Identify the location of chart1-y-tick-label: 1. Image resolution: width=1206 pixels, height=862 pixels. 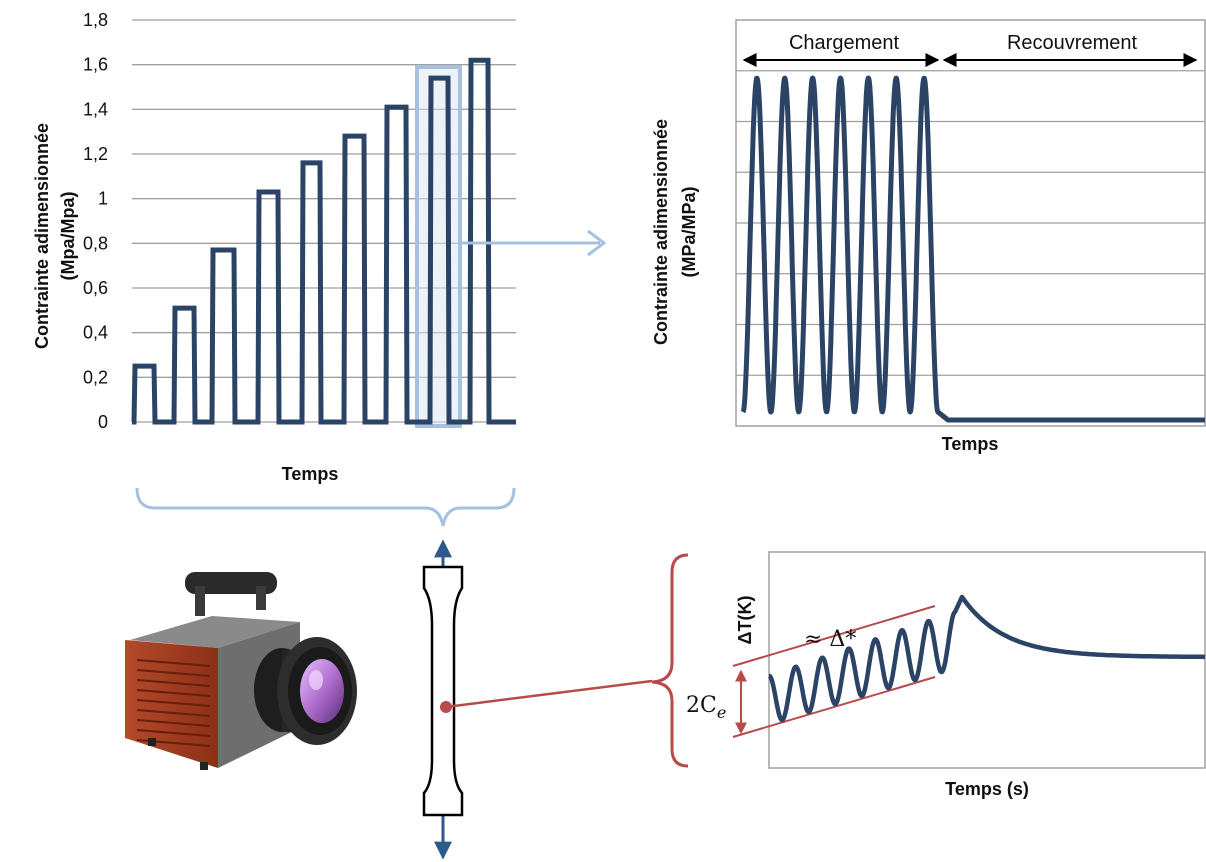
(103, 199).